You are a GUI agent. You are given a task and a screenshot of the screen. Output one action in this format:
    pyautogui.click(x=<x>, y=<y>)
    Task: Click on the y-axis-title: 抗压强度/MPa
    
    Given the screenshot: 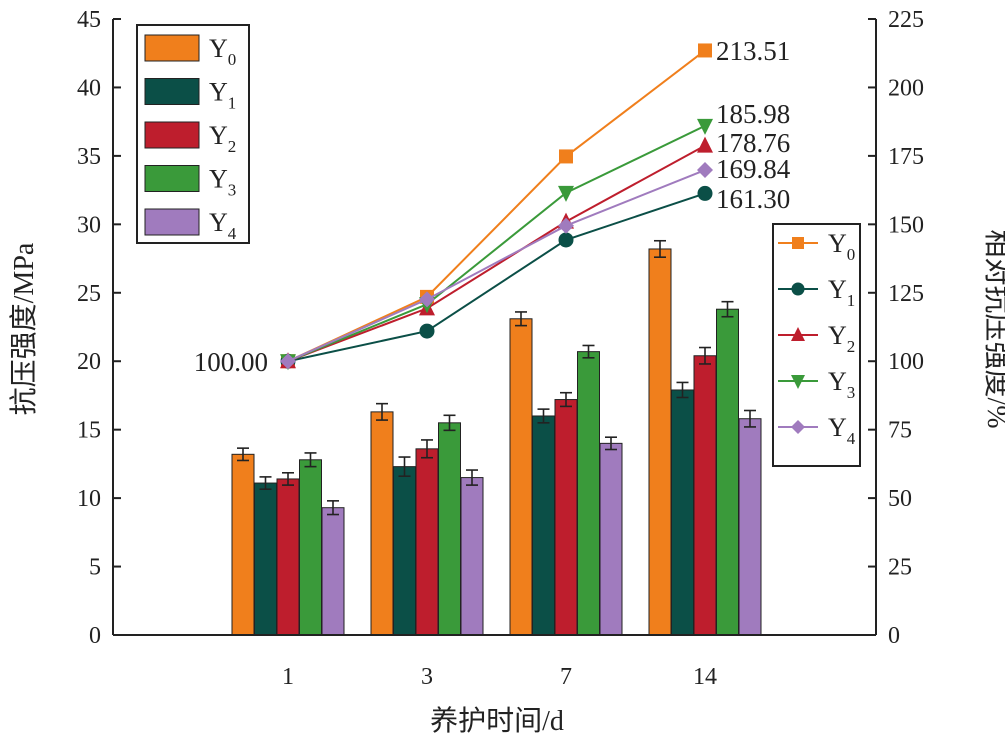 What is the action you would take?
    pyautogui.click(x=24, y=328)
    